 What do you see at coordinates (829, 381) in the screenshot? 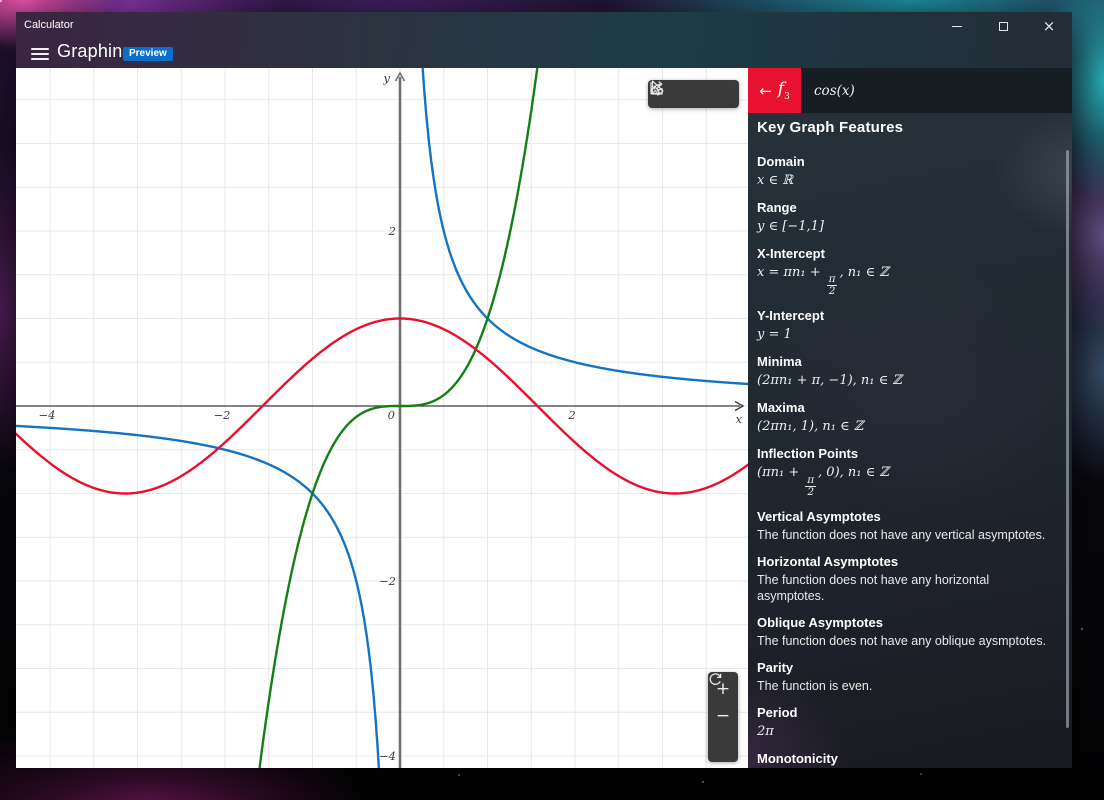
I see `feature-value: (2πn₁ + π, −1), n₁ ∈ ℤ` at bounding box center [829, 381].